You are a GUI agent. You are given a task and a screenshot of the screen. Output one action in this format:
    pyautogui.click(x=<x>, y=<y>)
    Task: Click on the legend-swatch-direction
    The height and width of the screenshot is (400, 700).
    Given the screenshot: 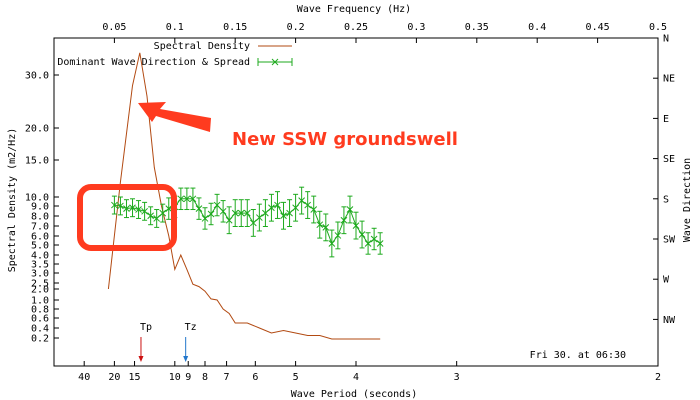 What is the action you would take?
    pyautogui.click(x=275, y=62)
    